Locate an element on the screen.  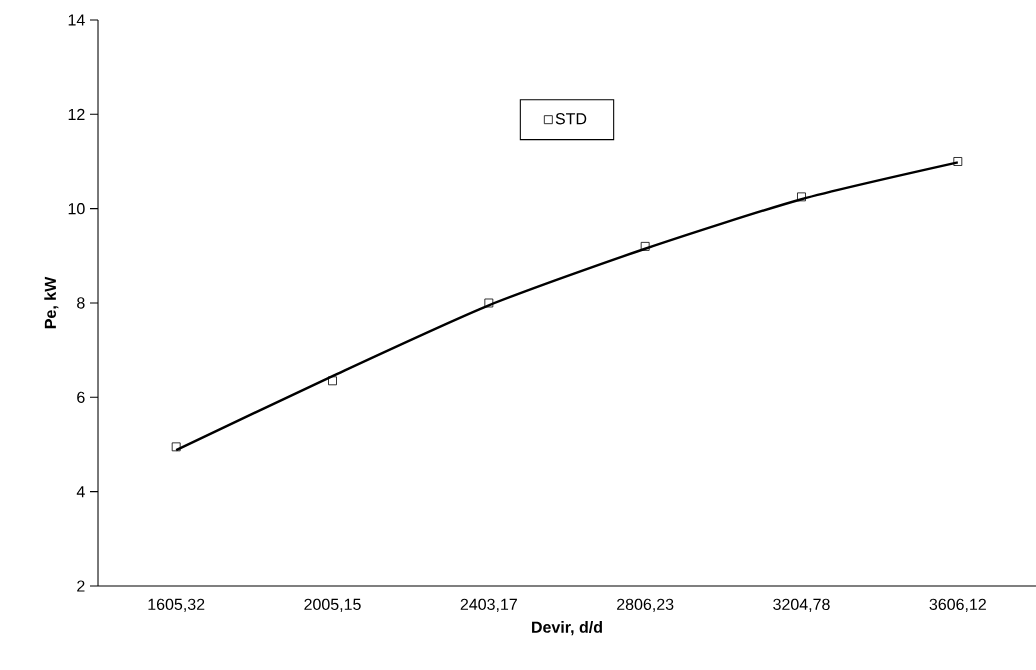
x-tick-label: 3606,12 is located at coordinates (957, 605).